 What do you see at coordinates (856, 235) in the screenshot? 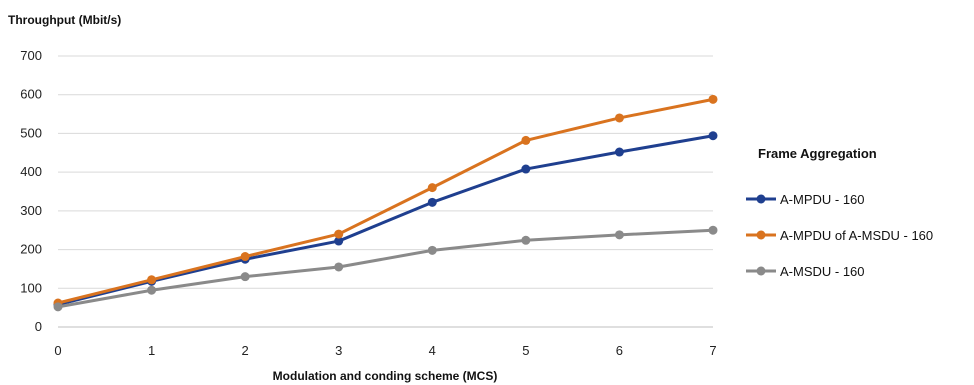
I see `legend-label: A-MPDU of A-MSDU - 160` at bounding box center [856, 235].